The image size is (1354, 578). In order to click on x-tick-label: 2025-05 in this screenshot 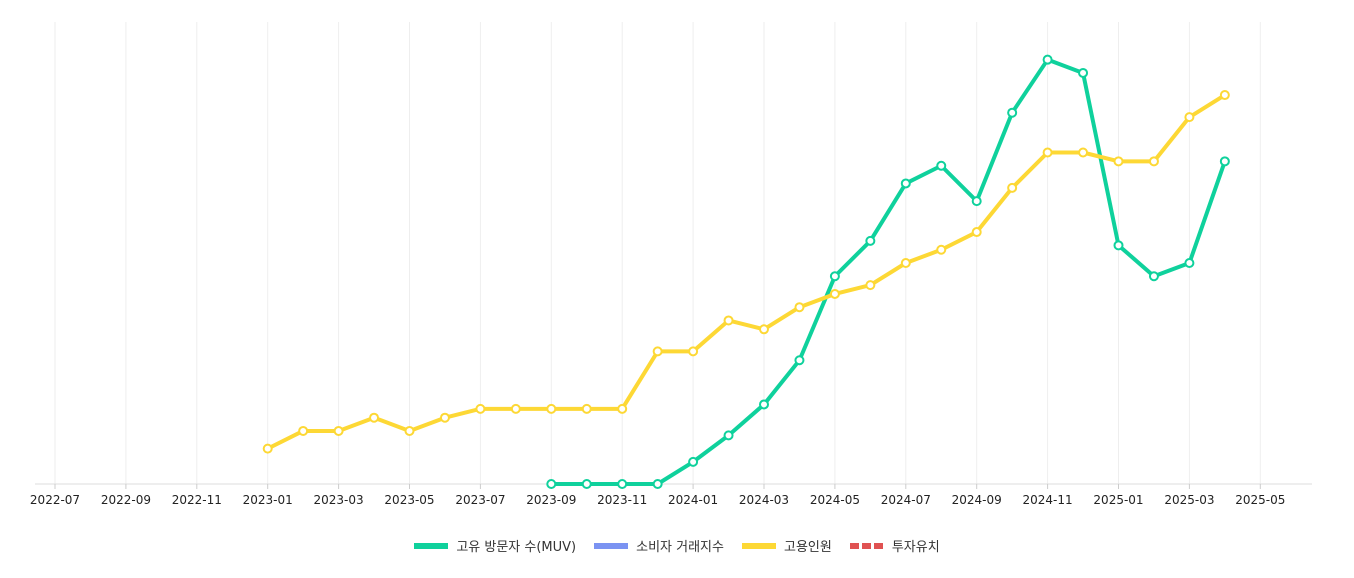, I will do `click(1260, 500)`.